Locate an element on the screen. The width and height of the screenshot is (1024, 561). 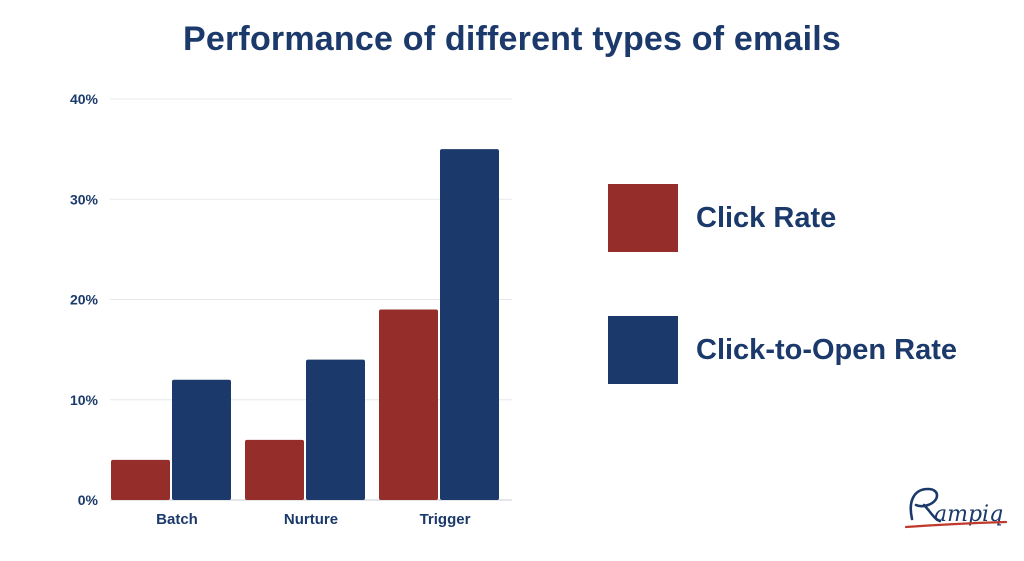
y-tick-label: 30% is located at coordinates (84, 199).